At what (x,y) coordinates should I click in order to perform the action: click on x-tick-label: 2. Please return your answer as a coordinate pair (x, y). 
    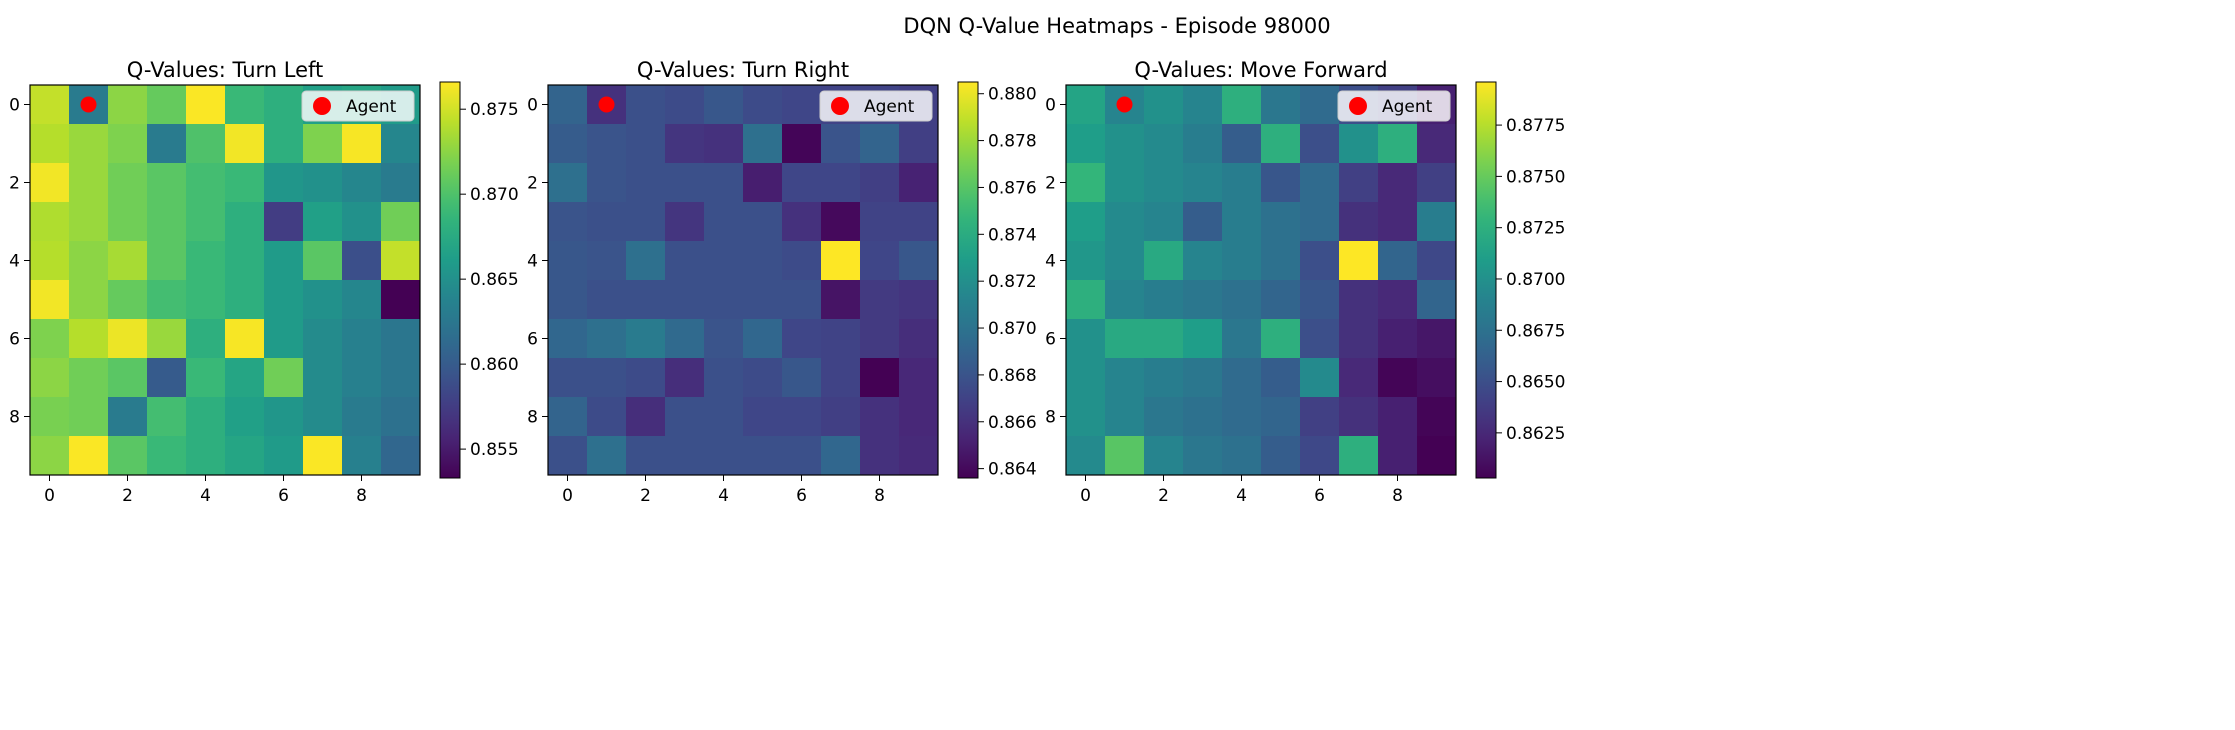
    Looking at the image, I should click on (645, 496).